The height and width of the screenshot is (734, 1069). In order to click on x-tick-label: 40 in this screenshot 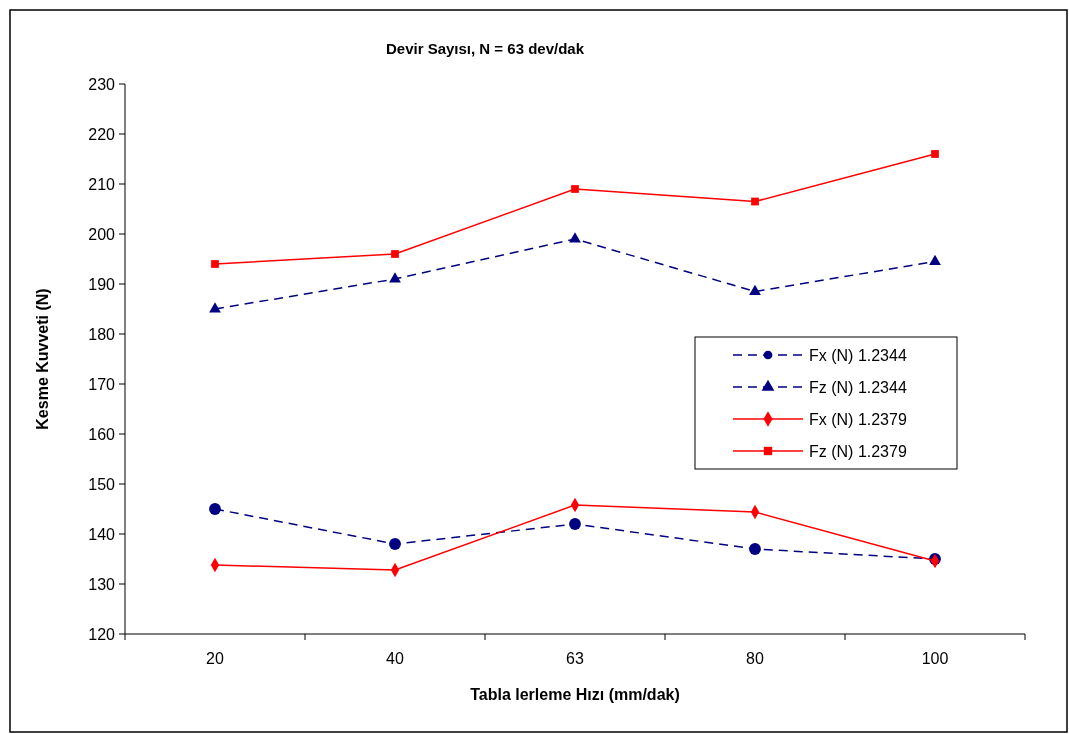, I will do `click(395, 658)`.